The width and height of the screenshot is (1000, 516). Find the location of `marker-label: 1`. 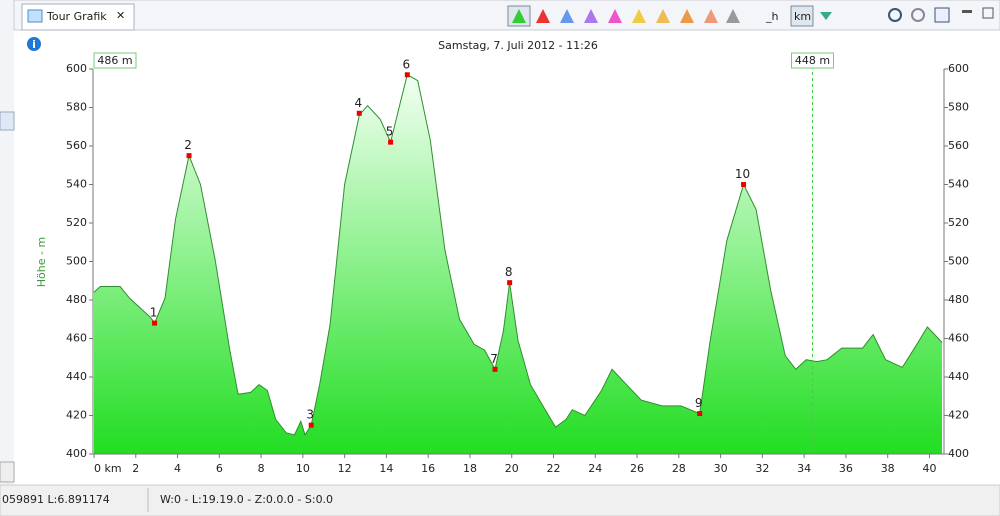

marker-label: 1 is located at coordinates (154, 313).